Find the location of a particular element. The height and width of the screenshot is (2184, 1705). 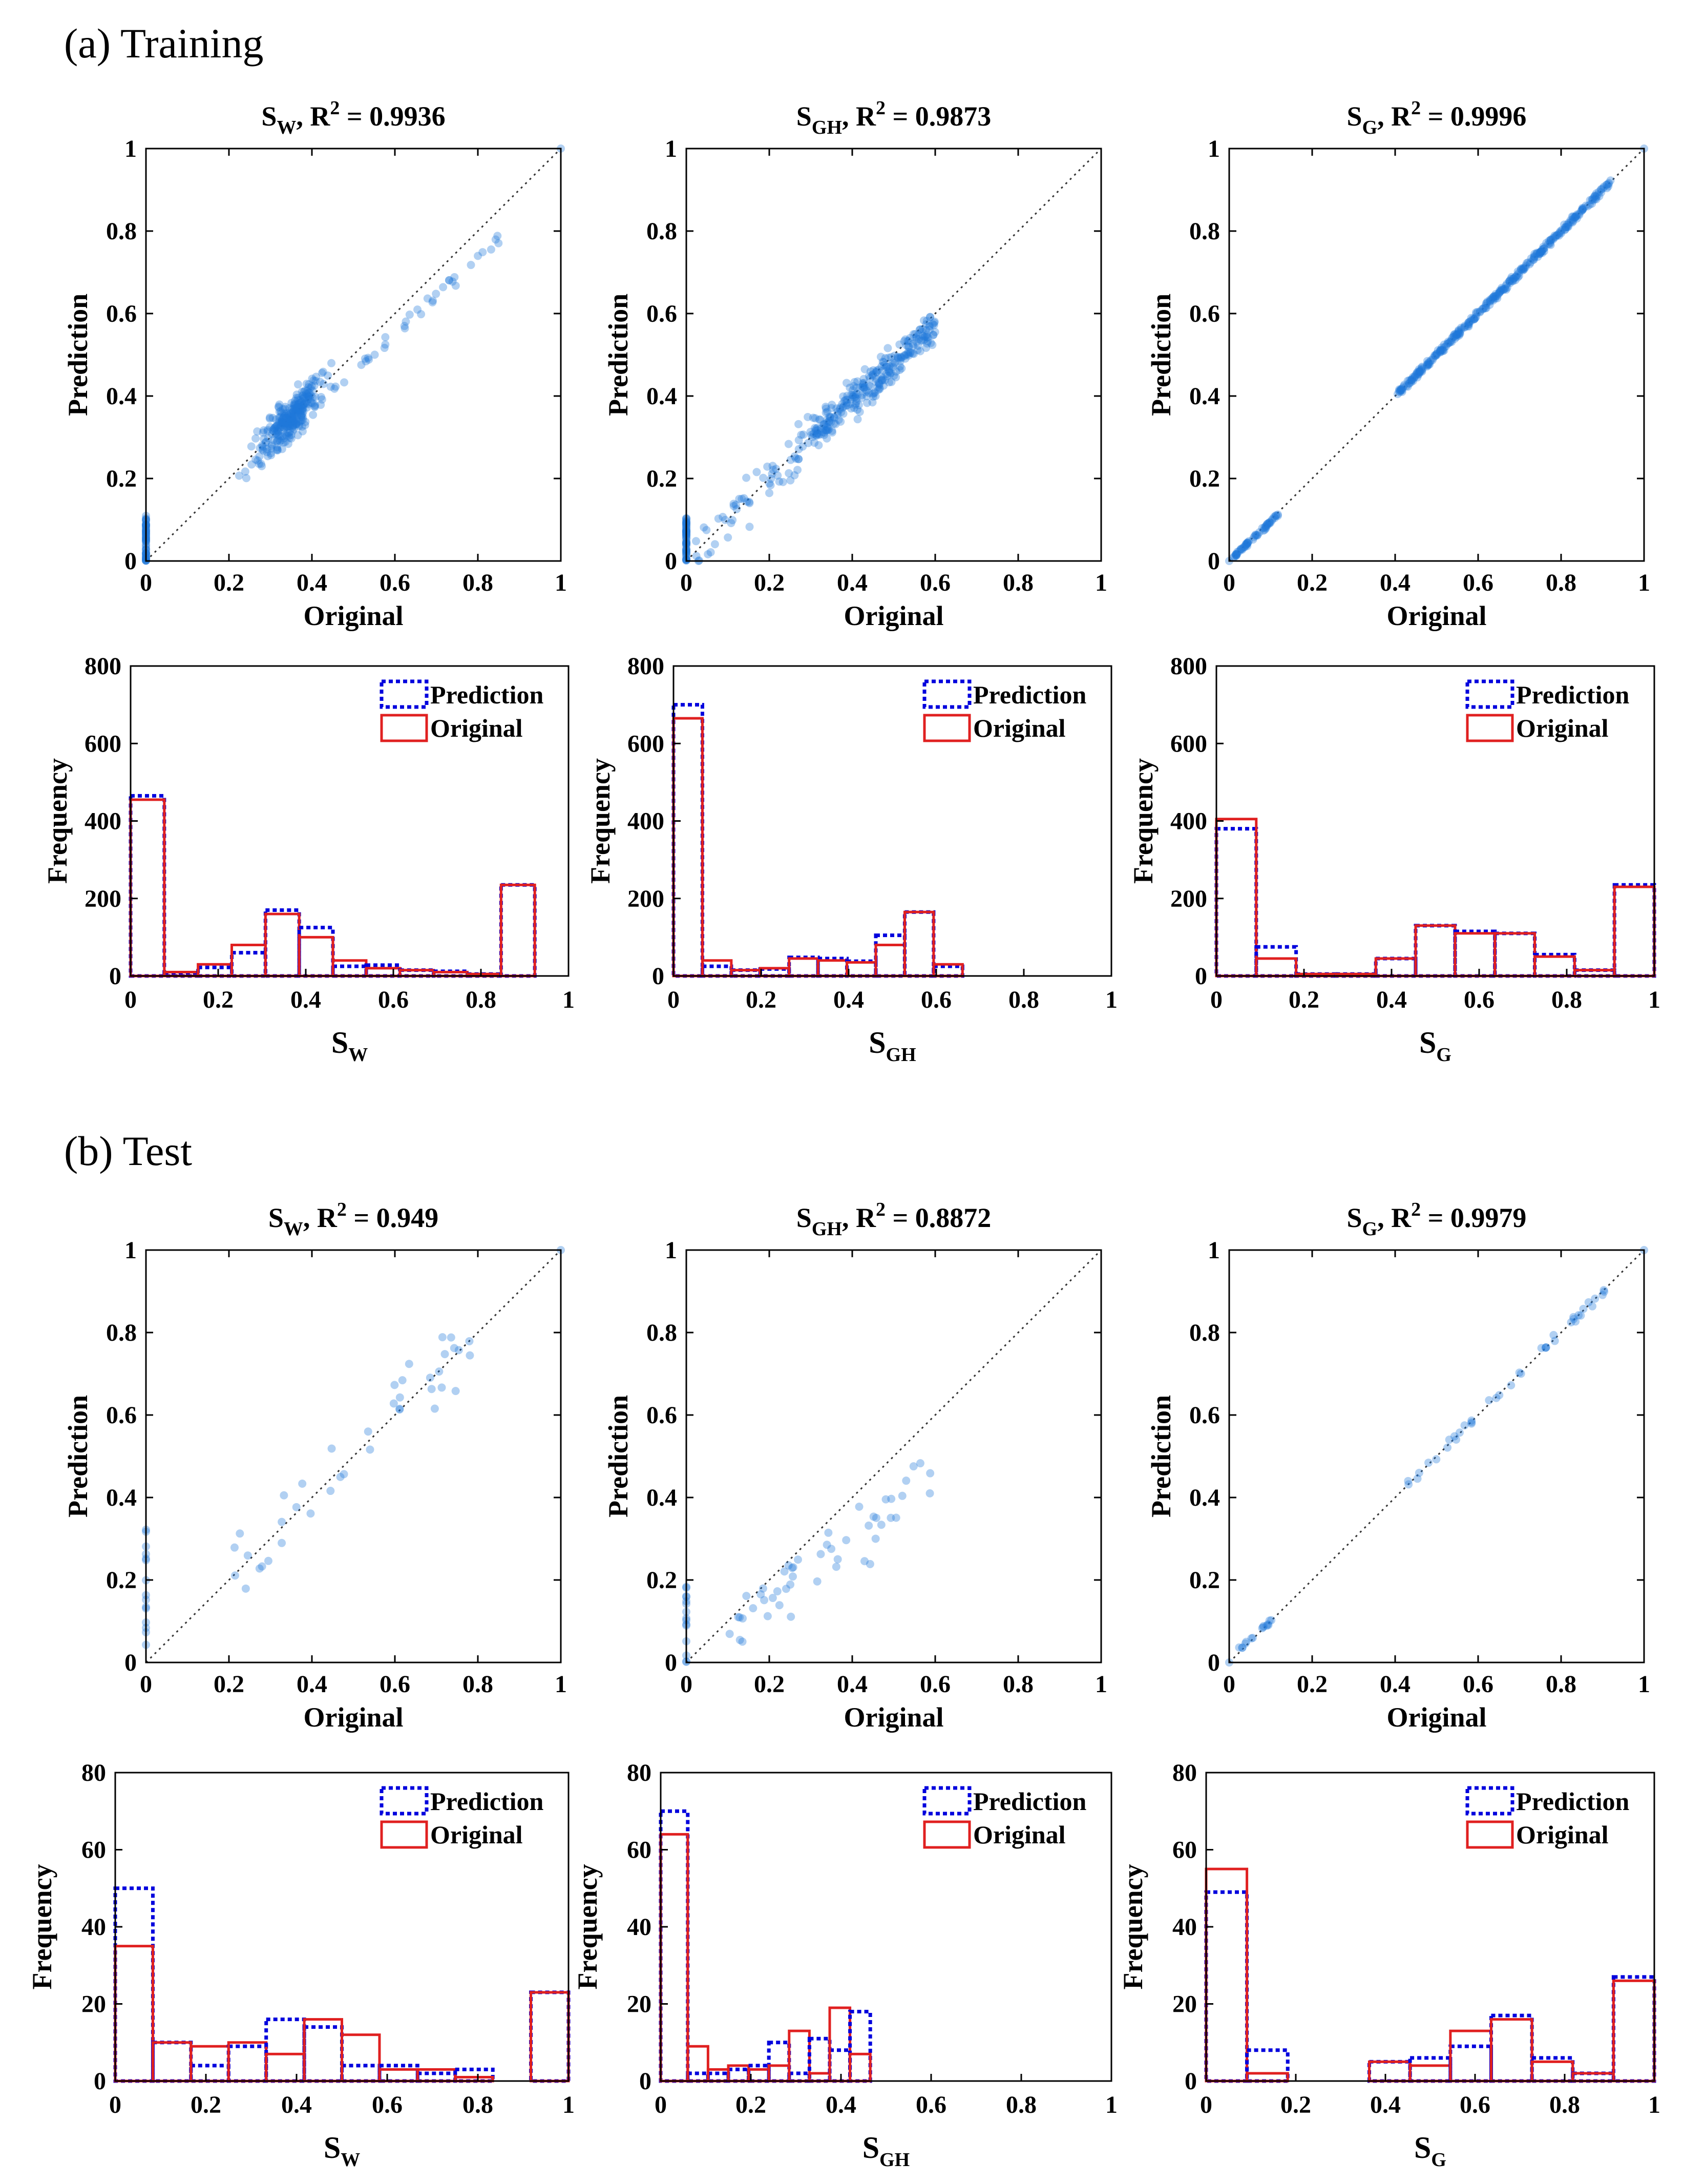

x-tick-label: 1 is located at coordinates (1654, 999).